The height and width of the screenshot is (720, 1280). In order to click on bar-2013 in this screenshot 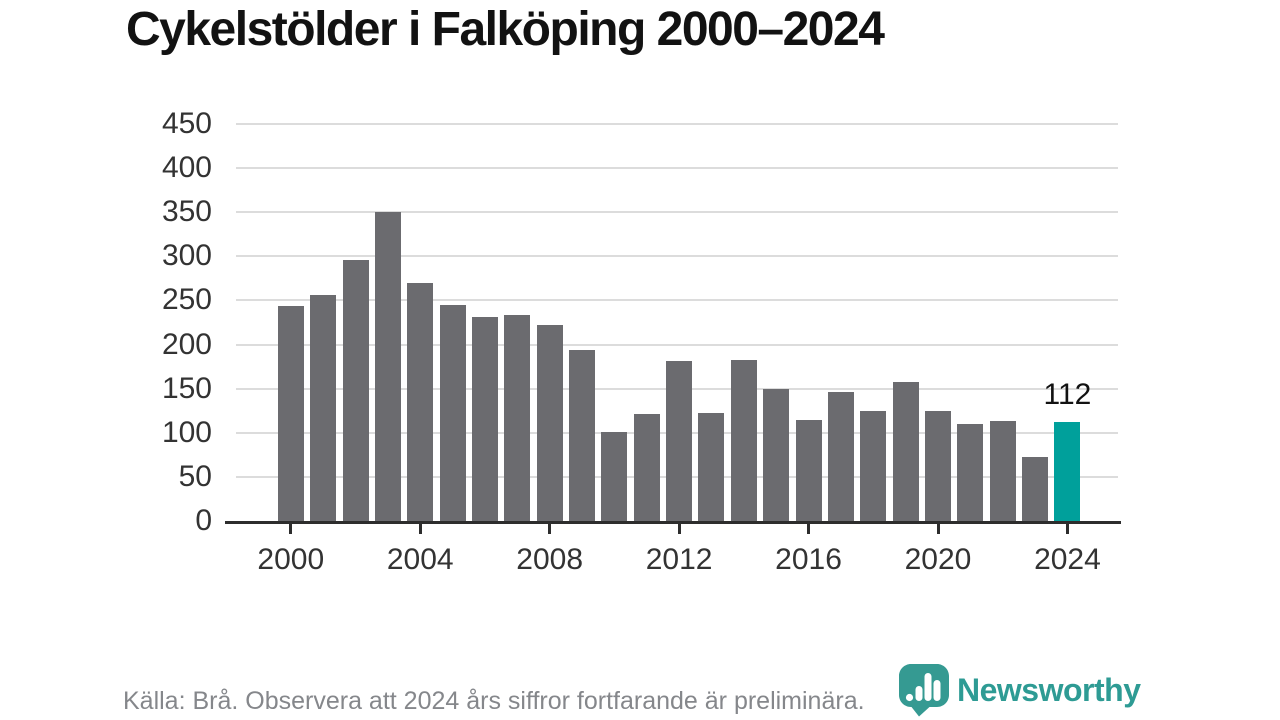, I will do `click(711, 467)`.